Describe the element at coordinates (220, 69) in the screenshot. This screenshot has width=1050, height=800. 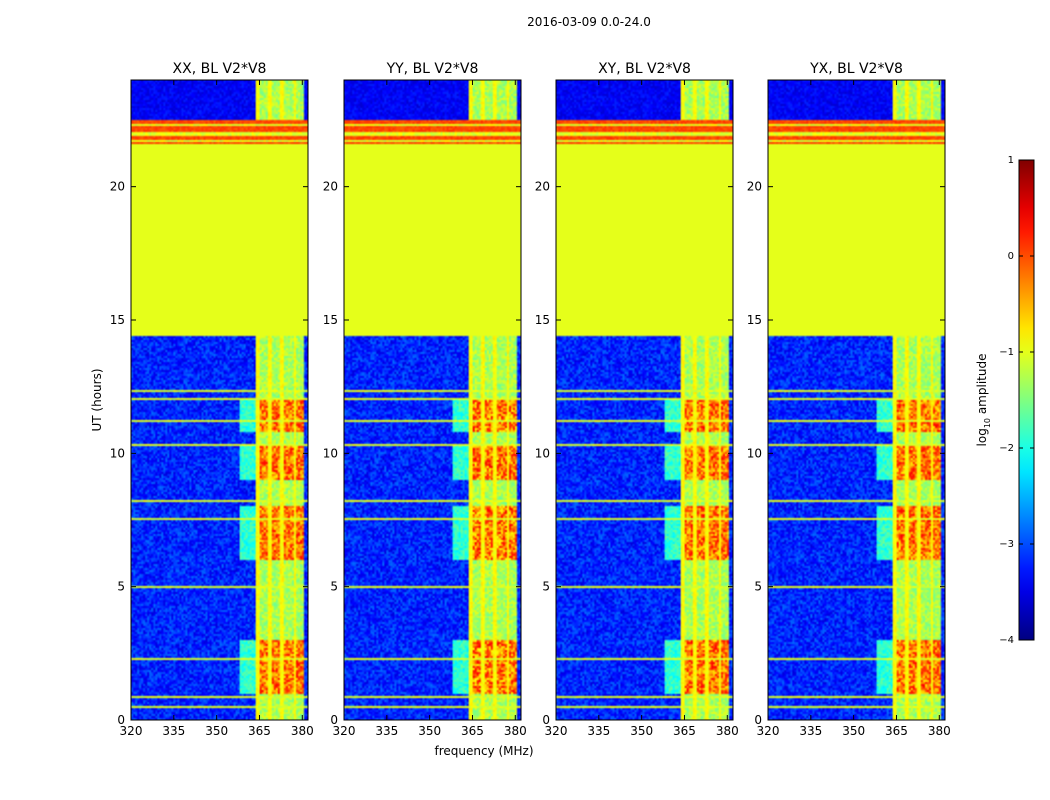
I see `panel-title: XX, BL V2*V8` at that location.